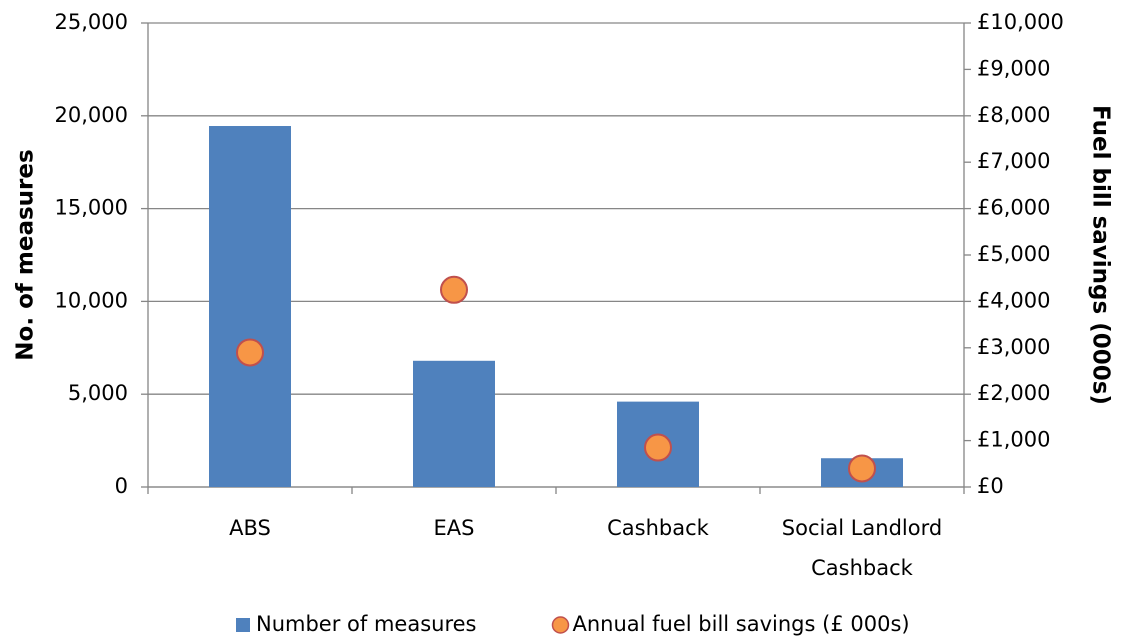 Image resolution: width=1121 pixels, height=642 pixels. What do you see at coordinates (862, 548) in the screenshot?
I see `x-tick-label: Social Landlord Cashback` at bounding box center [862, 548].